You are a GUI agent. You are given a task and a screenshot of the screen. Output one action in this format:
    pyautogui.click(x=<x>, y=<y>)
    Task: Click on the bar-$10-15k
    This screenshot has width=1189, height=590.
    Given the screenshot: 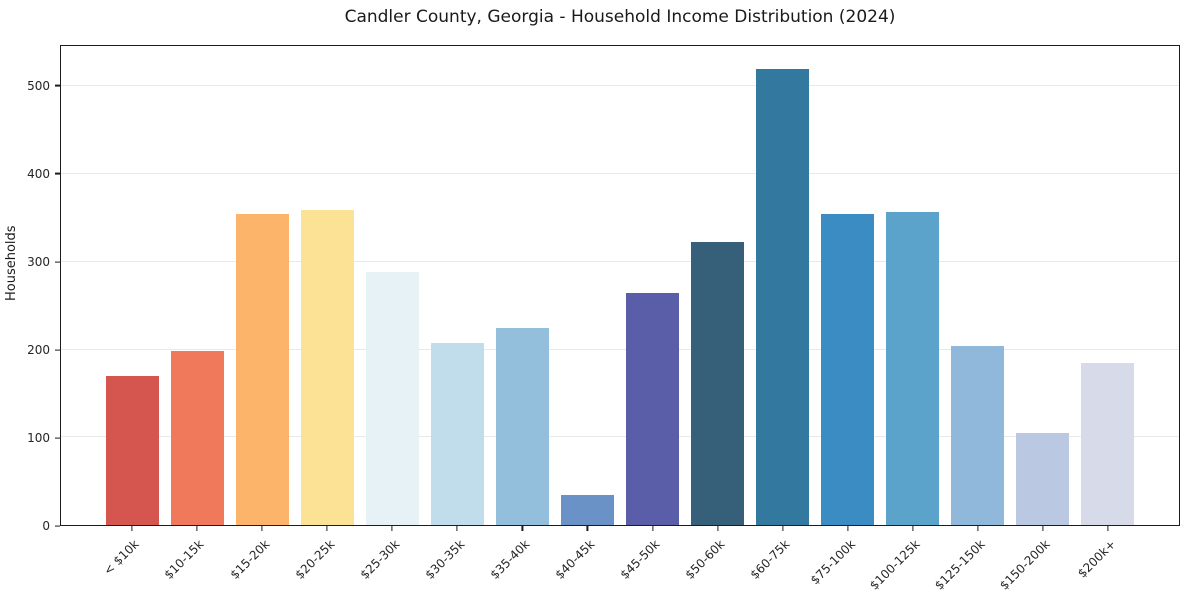 What is the action you would take?
    pyautogui.click(x=197, y=438)
    